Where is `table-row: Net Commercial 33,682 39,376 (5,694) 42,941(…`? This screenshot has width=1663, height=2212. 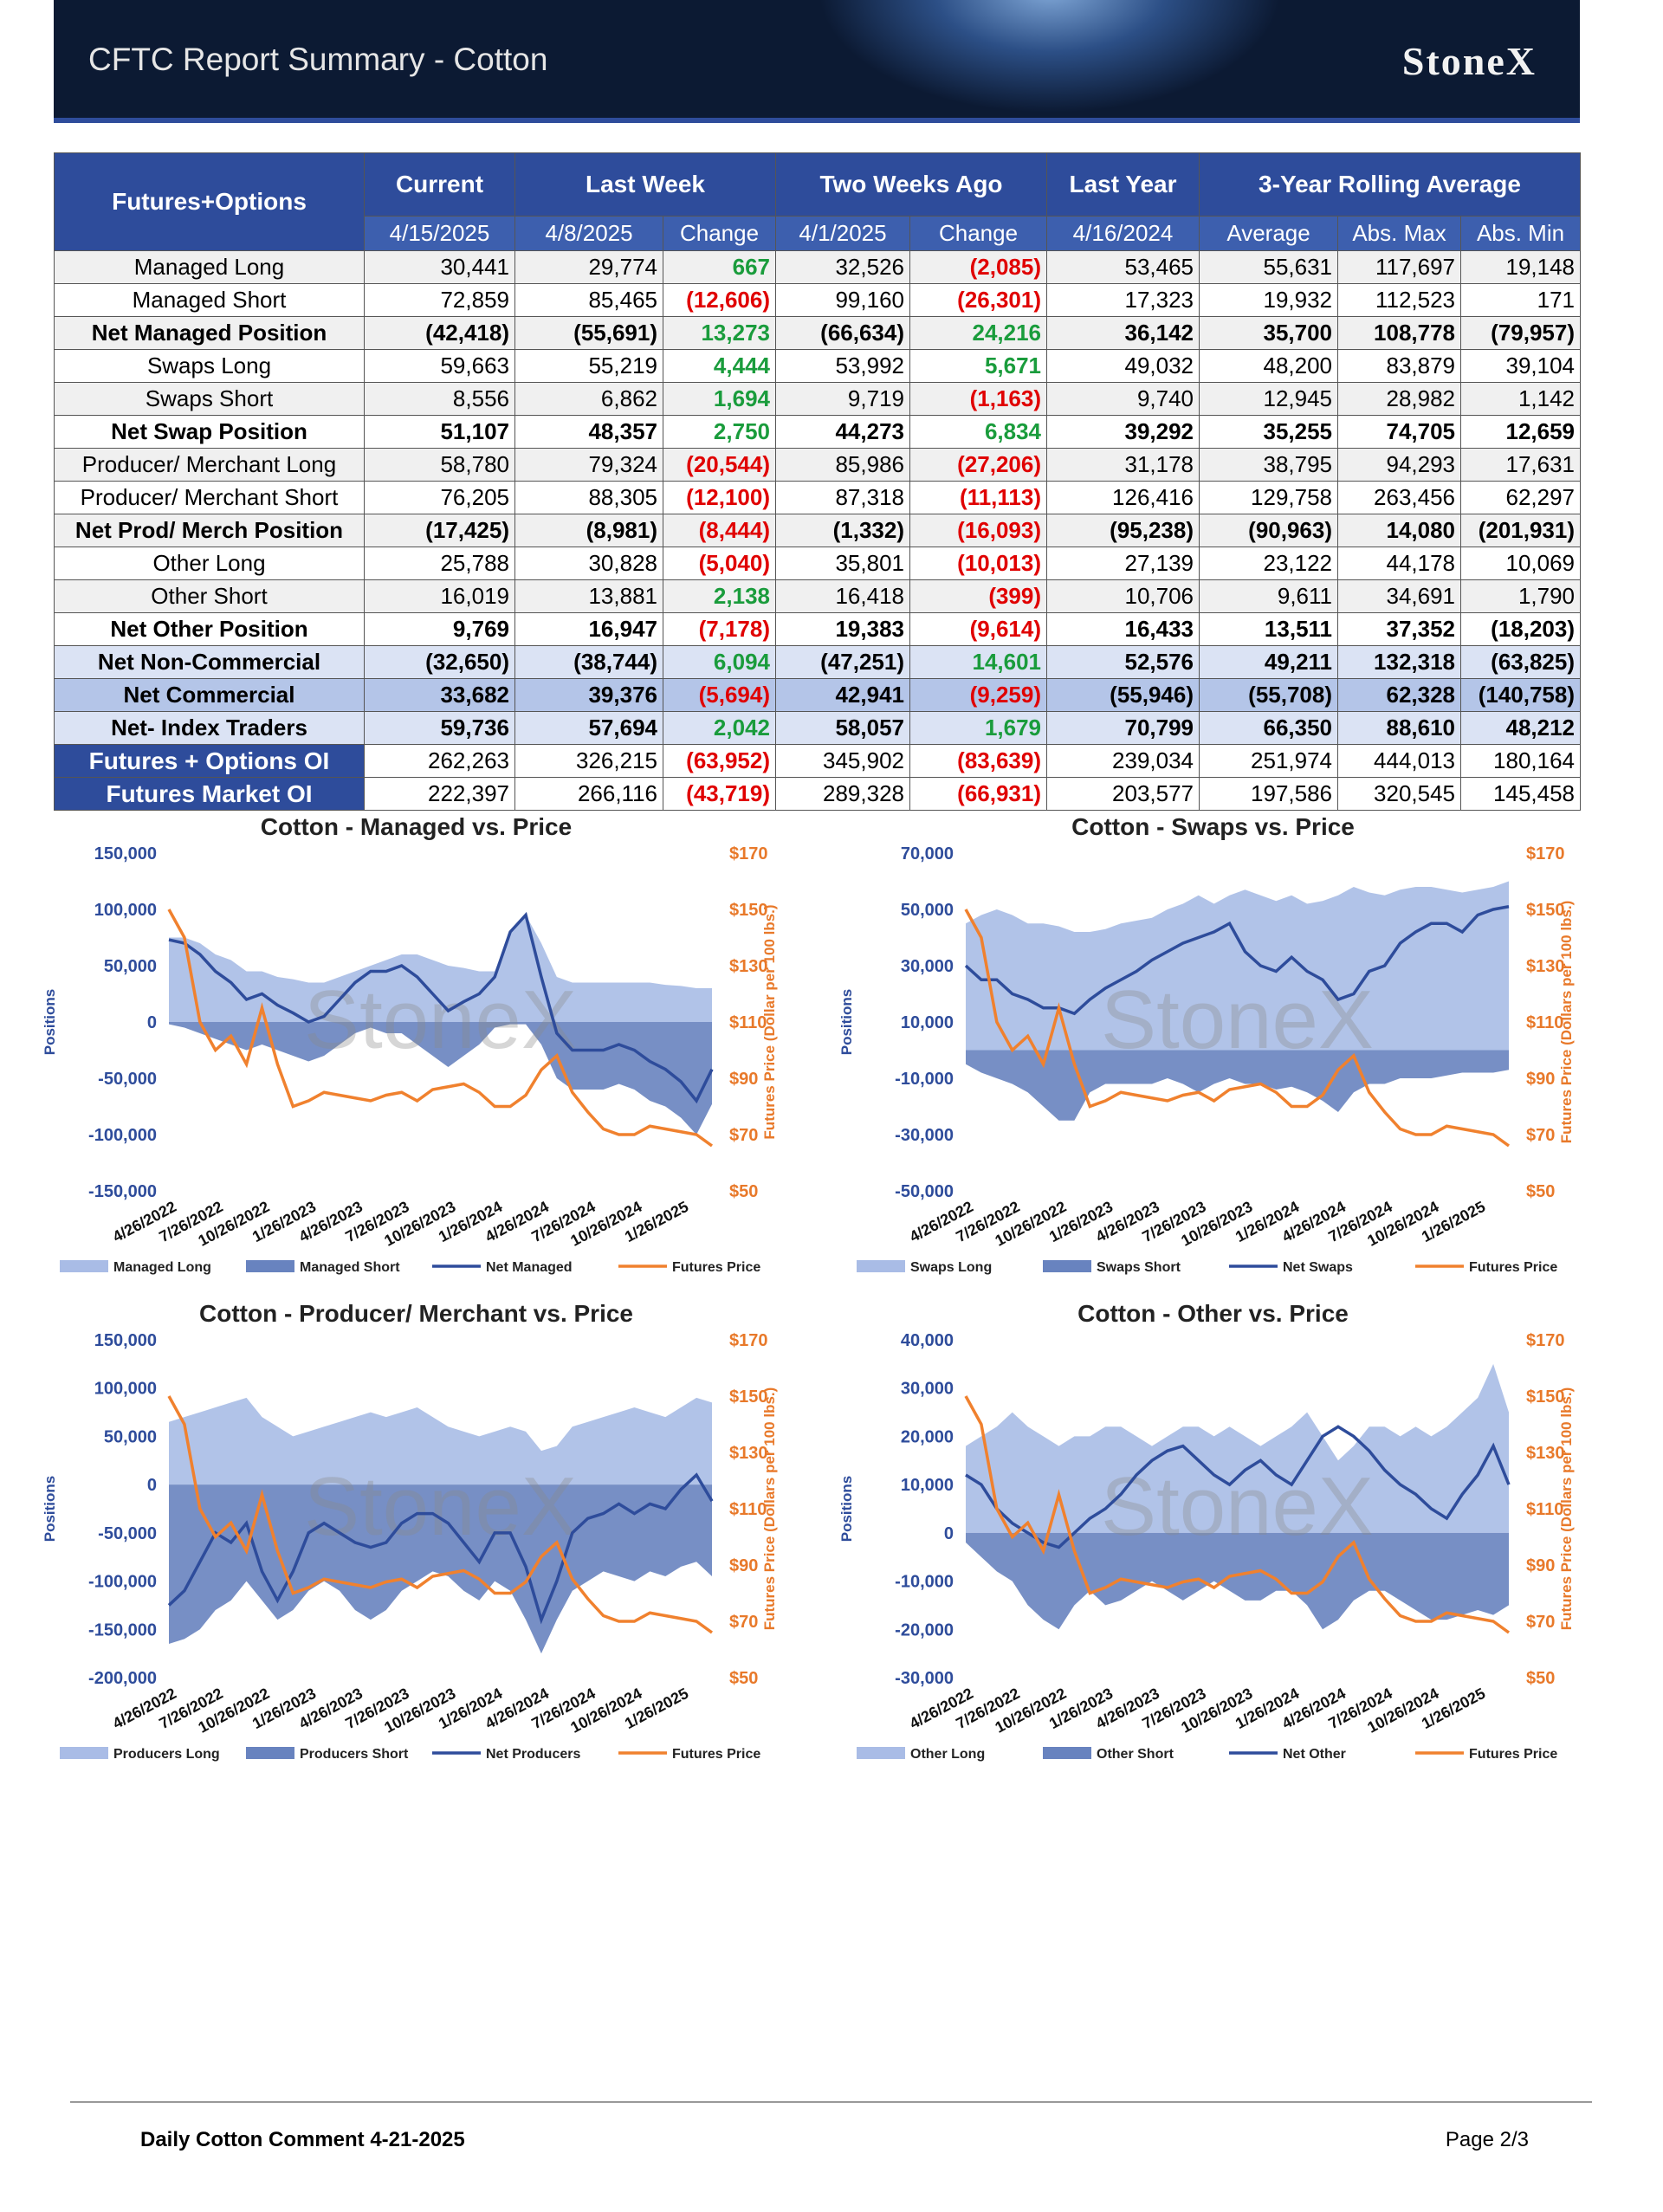
table-row: Net Commercial 33,682 39,376 (5,694) 42,941(… is located at coordinates (818, 695).